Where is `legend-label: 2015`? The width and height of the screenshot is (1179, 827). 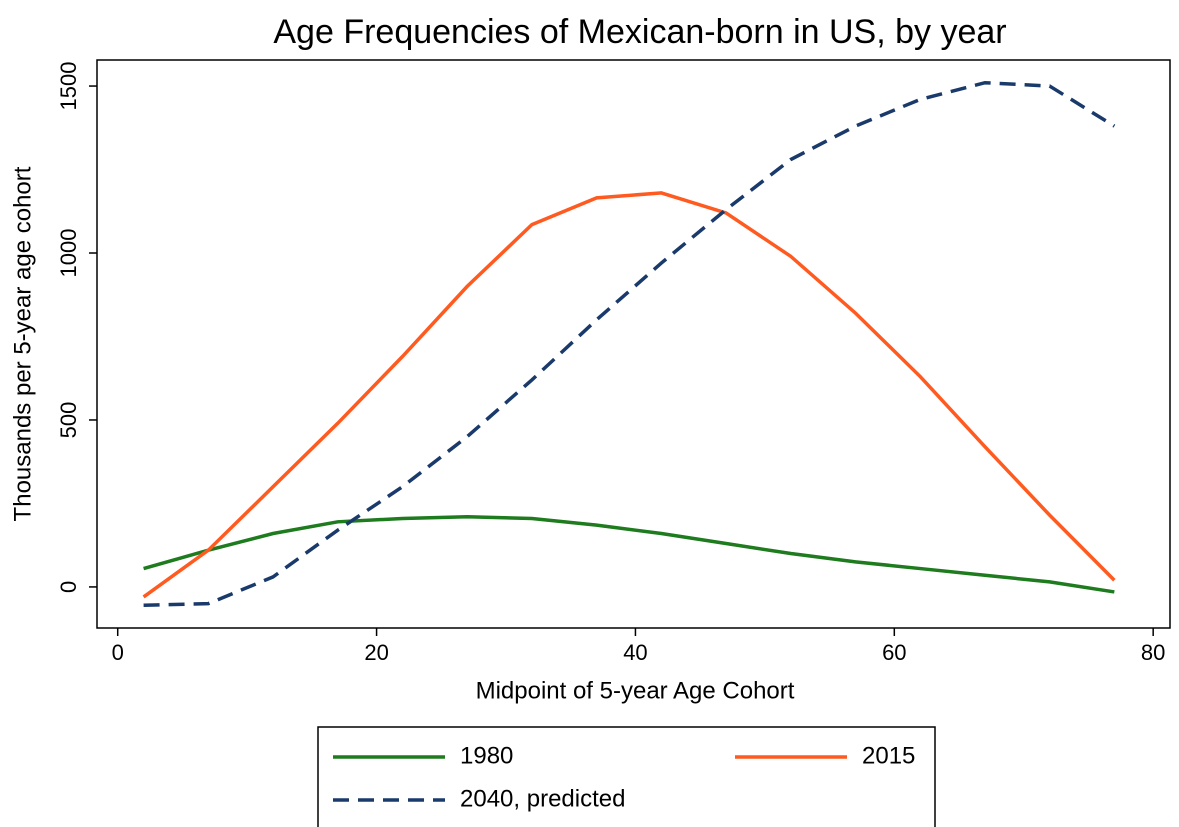
legend-label: 2015 is located at coordinates (888, 755).